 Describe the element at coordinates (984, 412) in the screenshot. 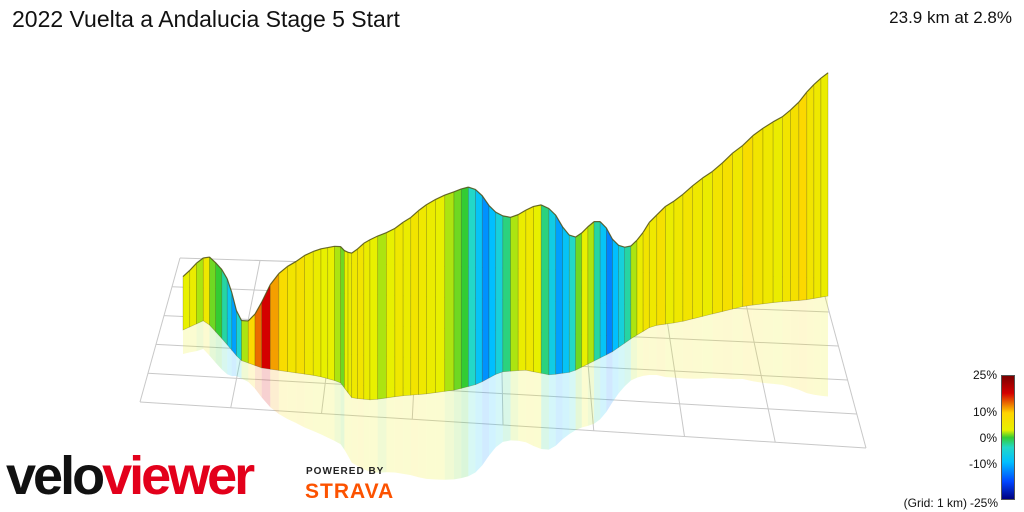

I see `legend-label-10: 10%` at that location.